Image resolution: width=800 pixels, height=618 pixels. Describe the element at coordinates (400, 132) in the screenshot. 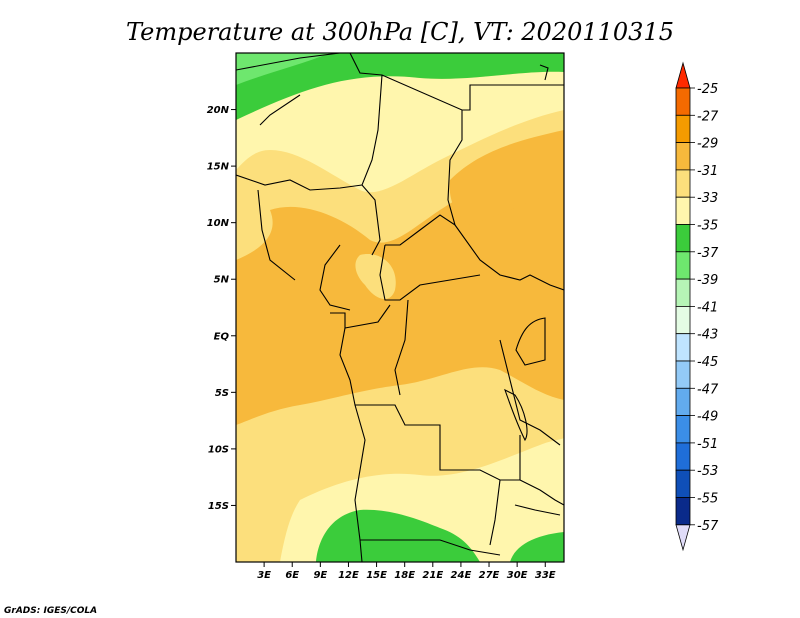

I see `field-north-light-band` at that location.